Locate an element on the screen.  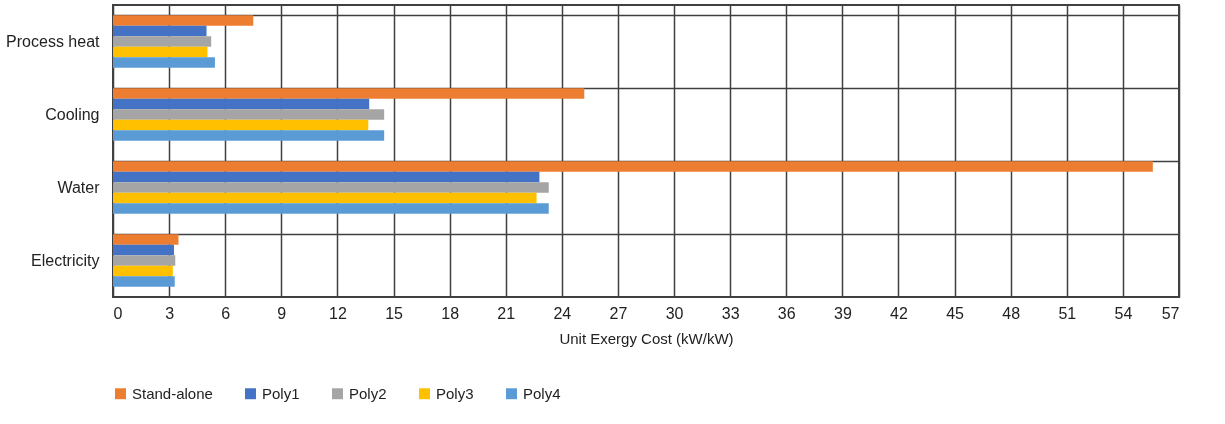
legend-label: Poly3 is located at coordinates (455, 393).